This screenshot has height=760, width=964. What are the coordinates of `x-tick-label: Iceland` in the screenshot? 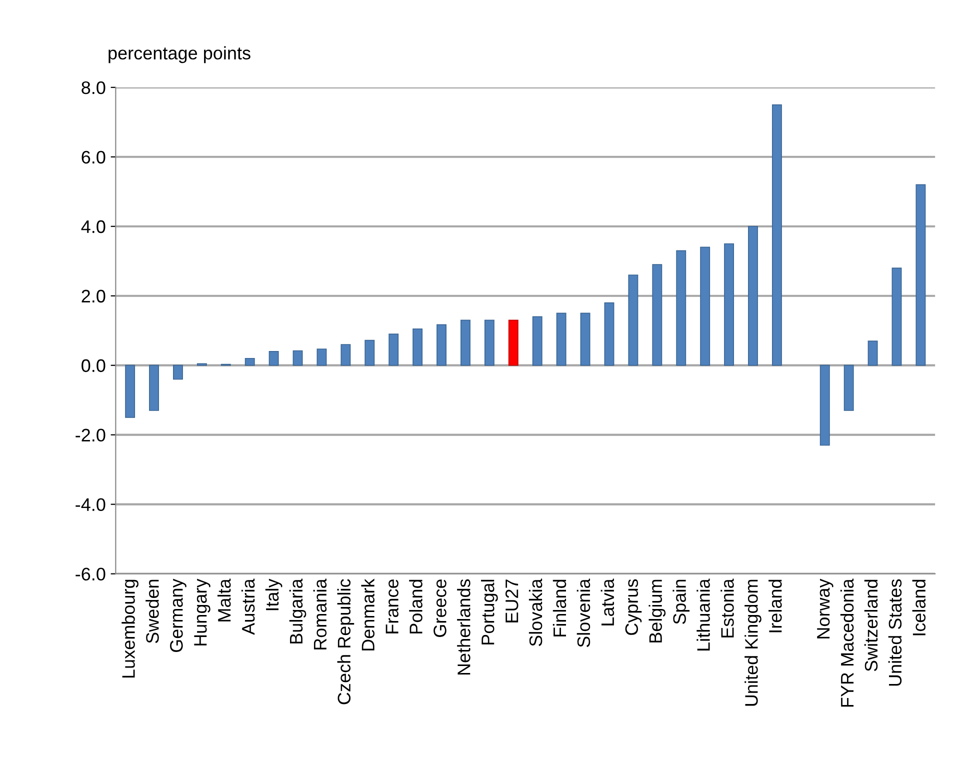 It's located at (919, 608).